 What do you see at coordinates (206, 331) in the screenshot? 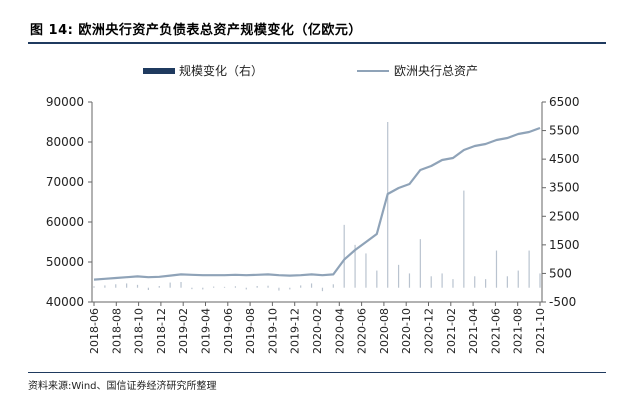
I see `x-axis-tick-label: 2019-04` at bounding box center [206, 331].